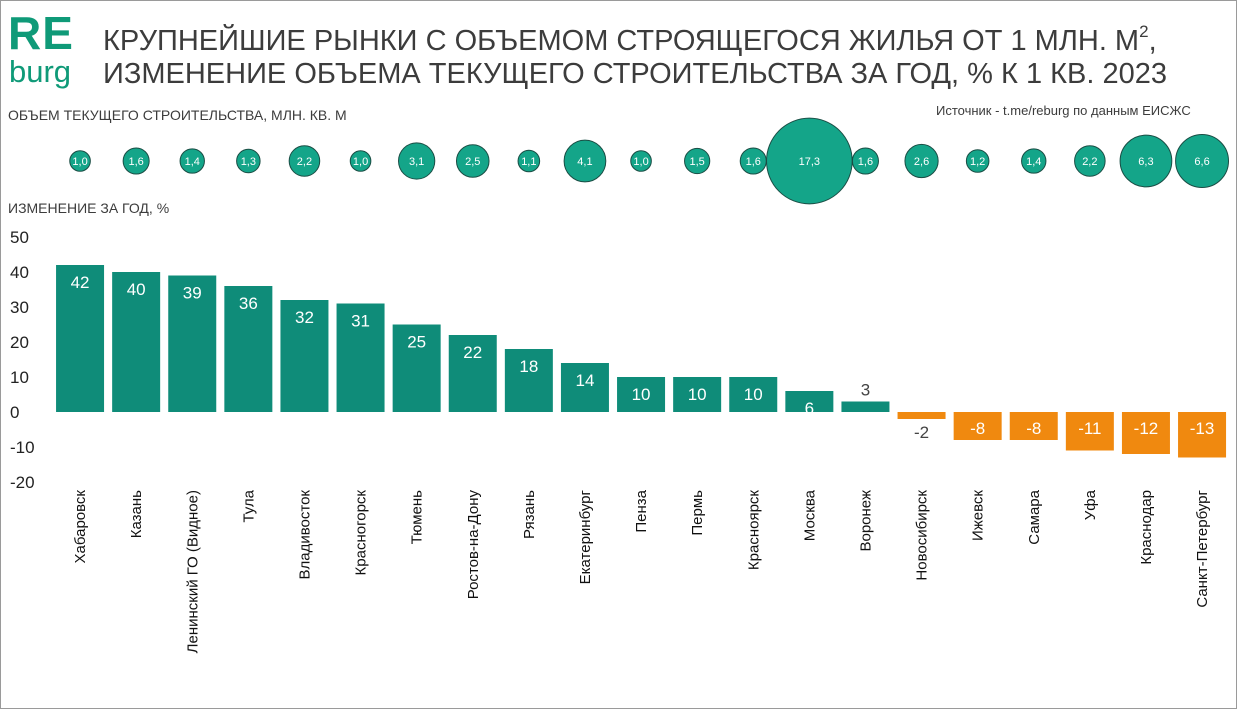  Describe the element at coordinates (417, 517) in the screenshot. I see `category-label: Тюмень` at that location.